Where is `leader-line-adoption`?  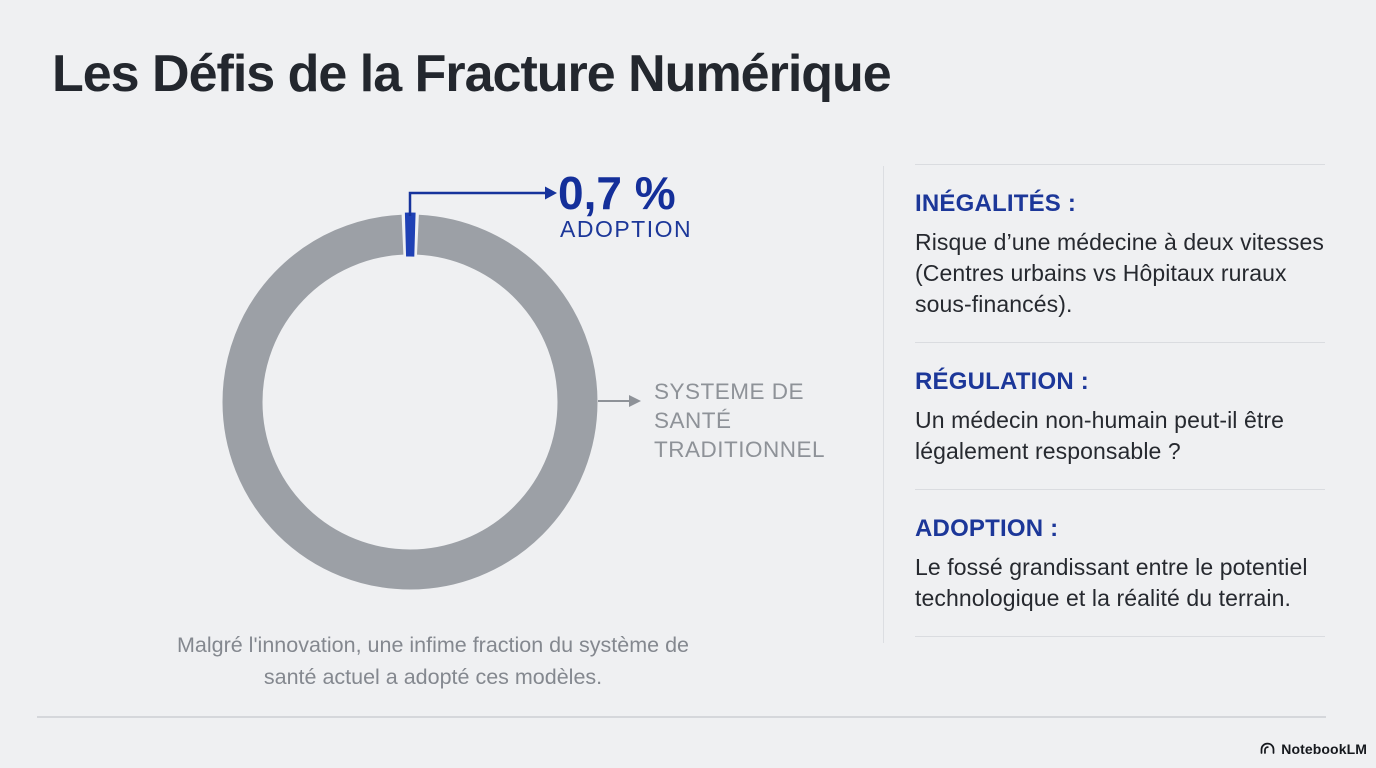 leader-line-adoption is located at coordinates (477, 203).